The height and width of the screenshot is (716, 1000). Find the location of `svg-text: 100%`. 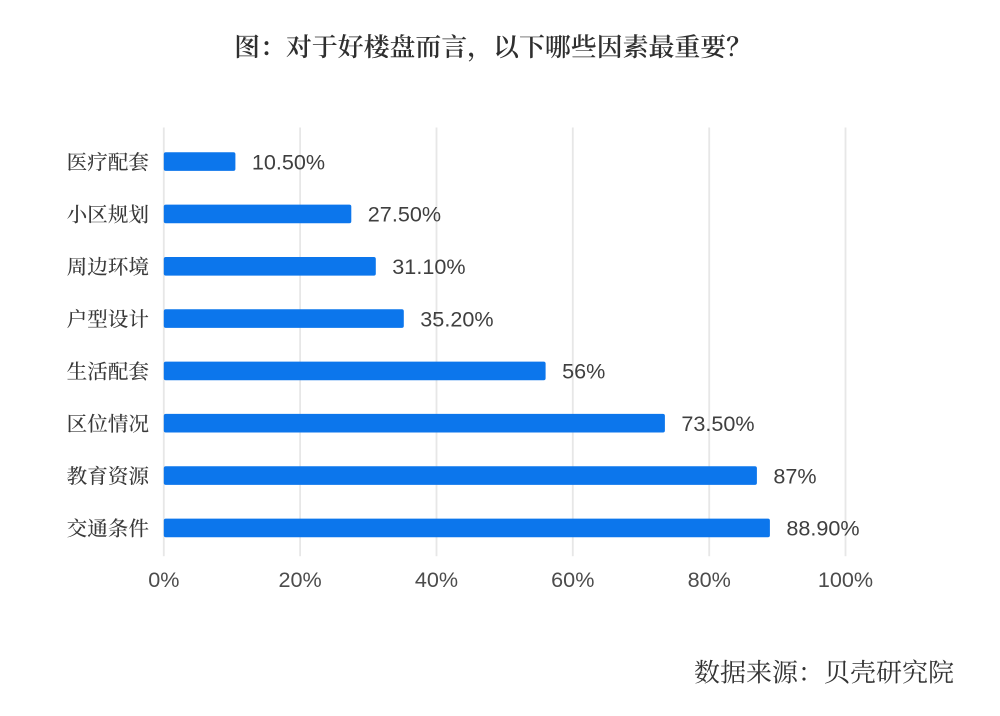

svg-text: 100% is located at coordinates (845, 579).